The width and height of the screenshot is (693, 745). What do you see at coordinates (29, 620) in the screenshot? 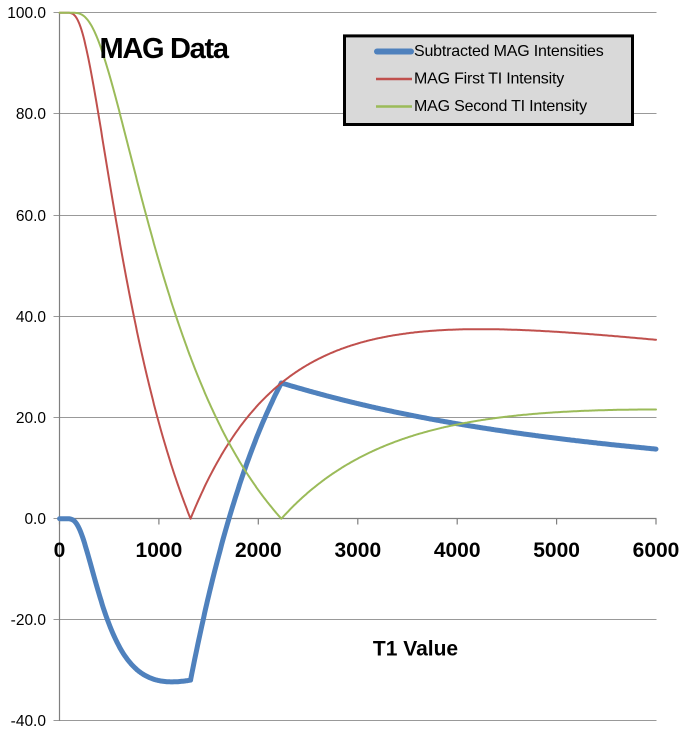
I see `svg-text: -20.0` at bounding box center [29, 620].